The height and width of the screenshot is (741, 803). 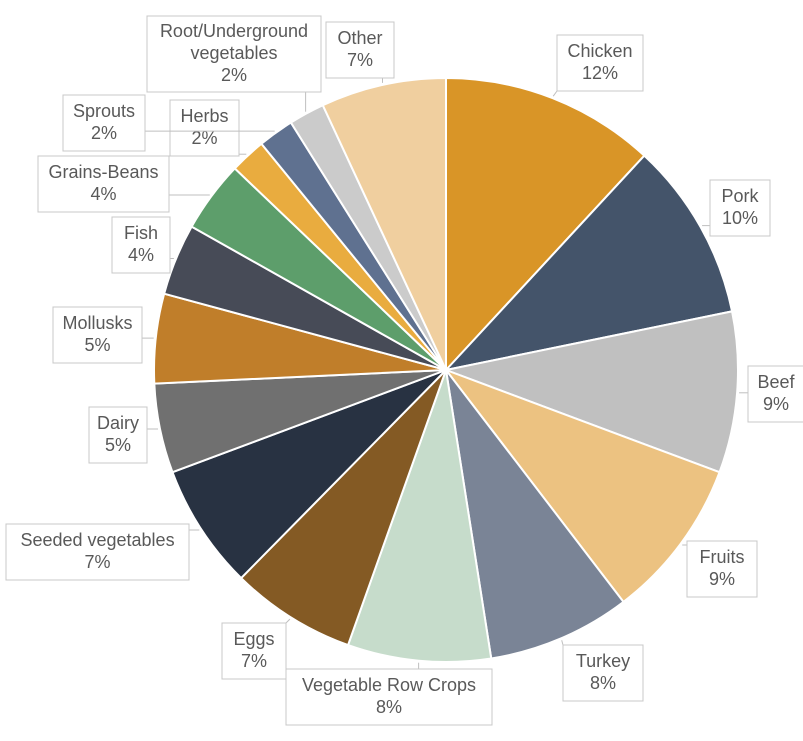 I want to click on leader-line-chicken, so click(x=555, y=93).